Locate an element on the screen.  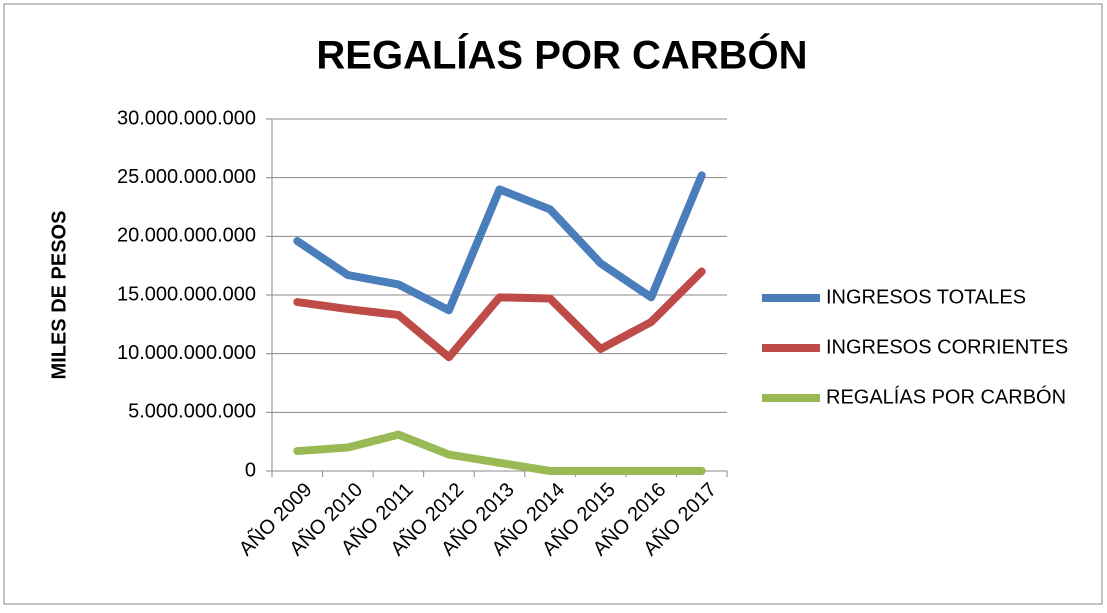
y-tick-label: 20.000.000.000 is located at coordinates (186, 236).